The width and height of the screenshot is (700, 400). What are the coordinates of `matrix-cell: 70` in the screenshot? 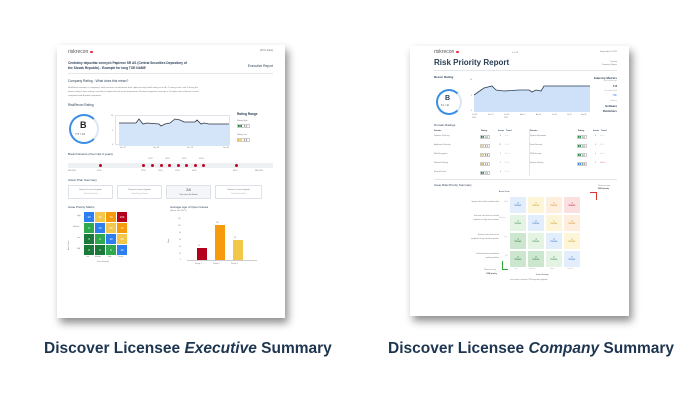 It's located at (111, 217).